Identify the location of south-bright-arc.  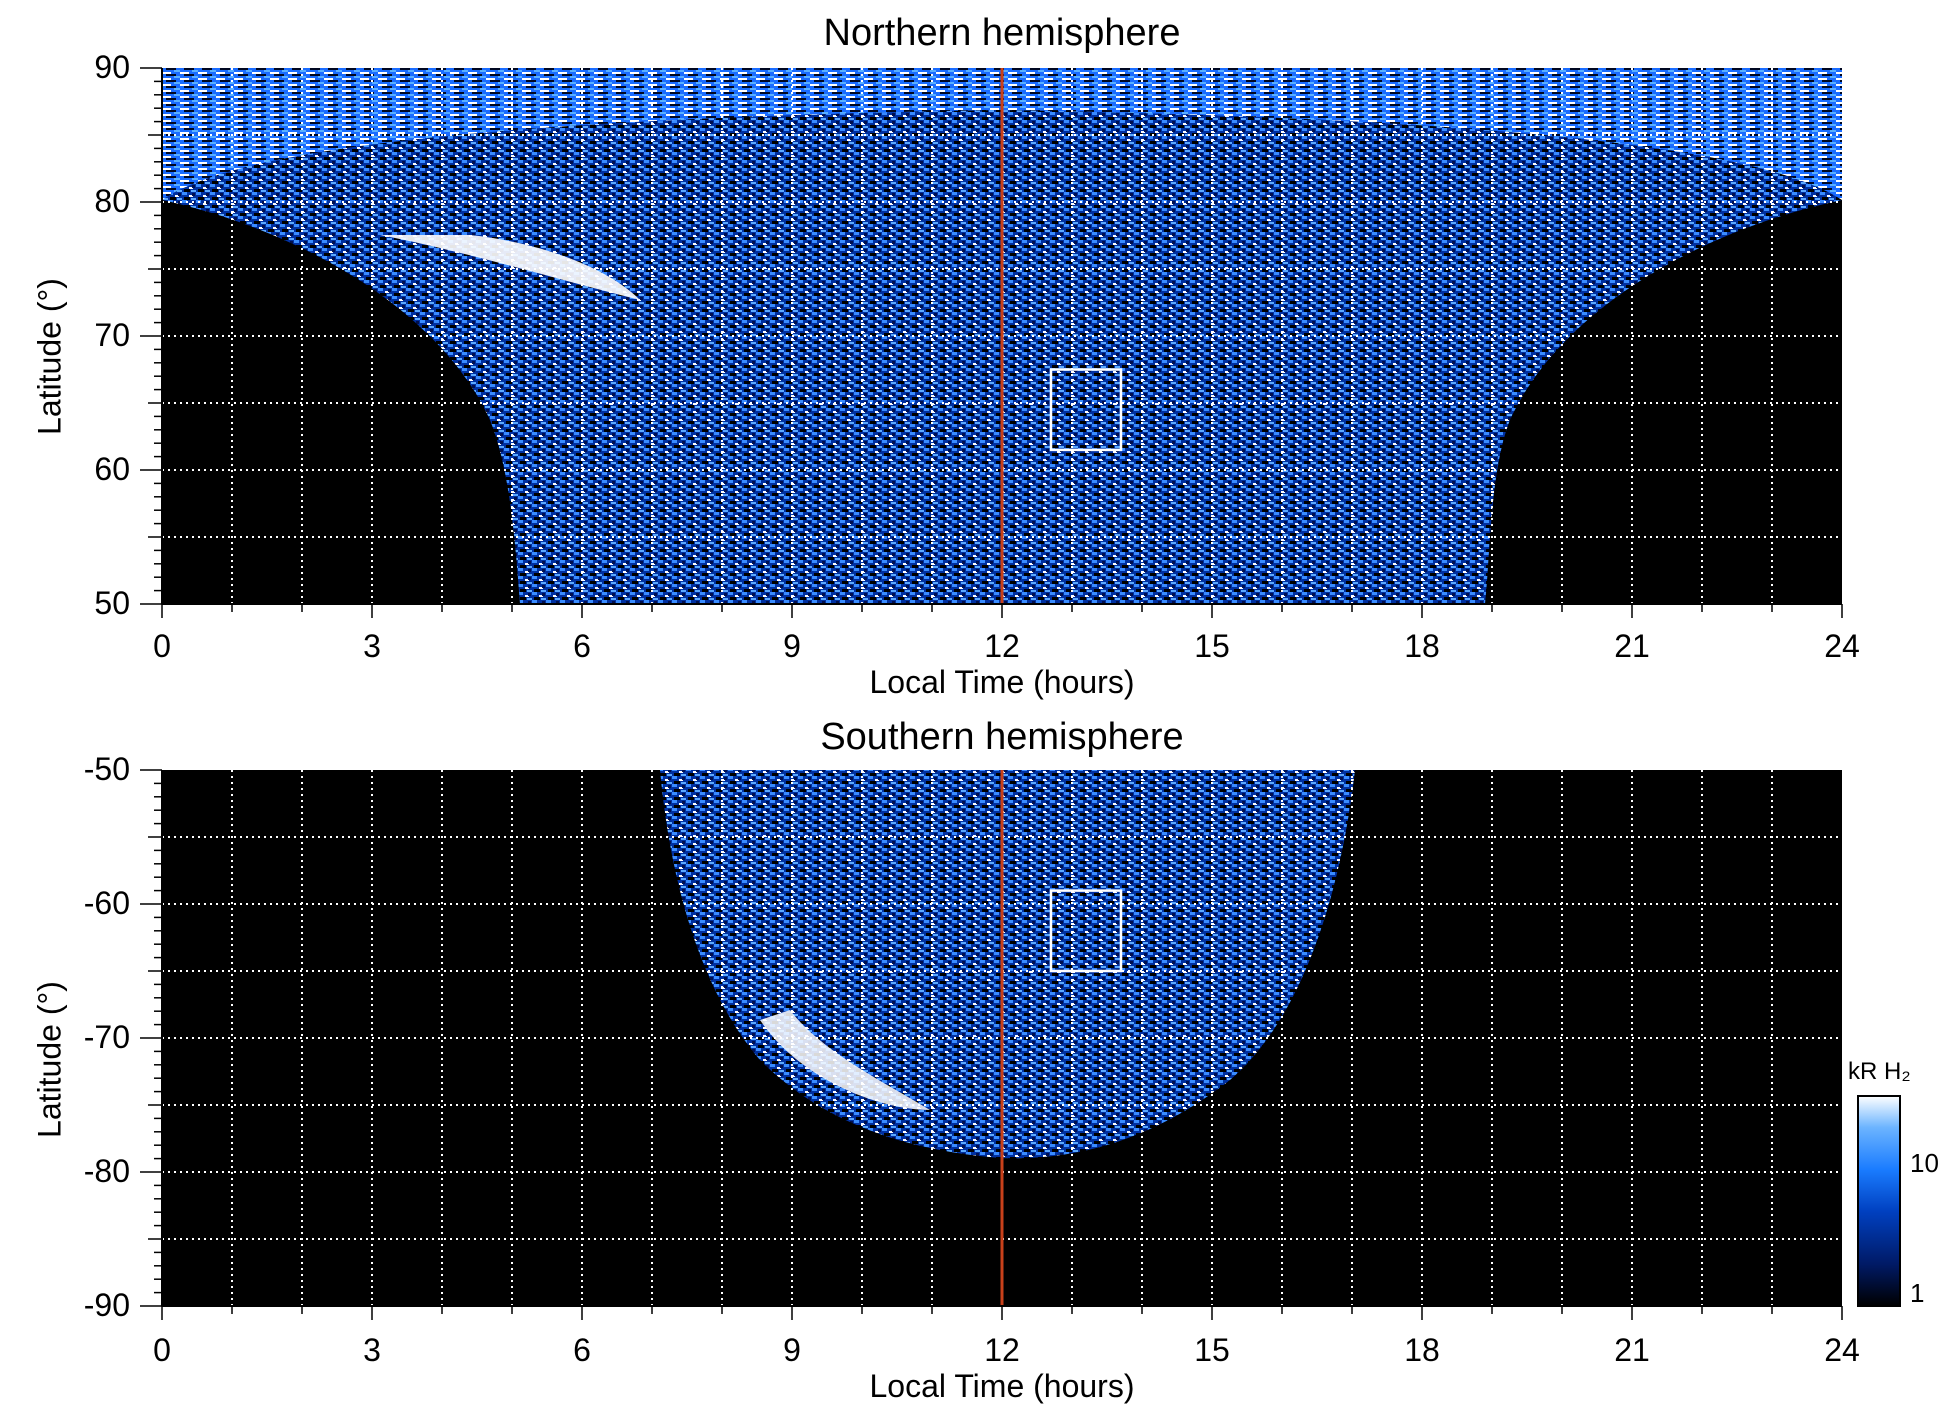
(845, 1060).